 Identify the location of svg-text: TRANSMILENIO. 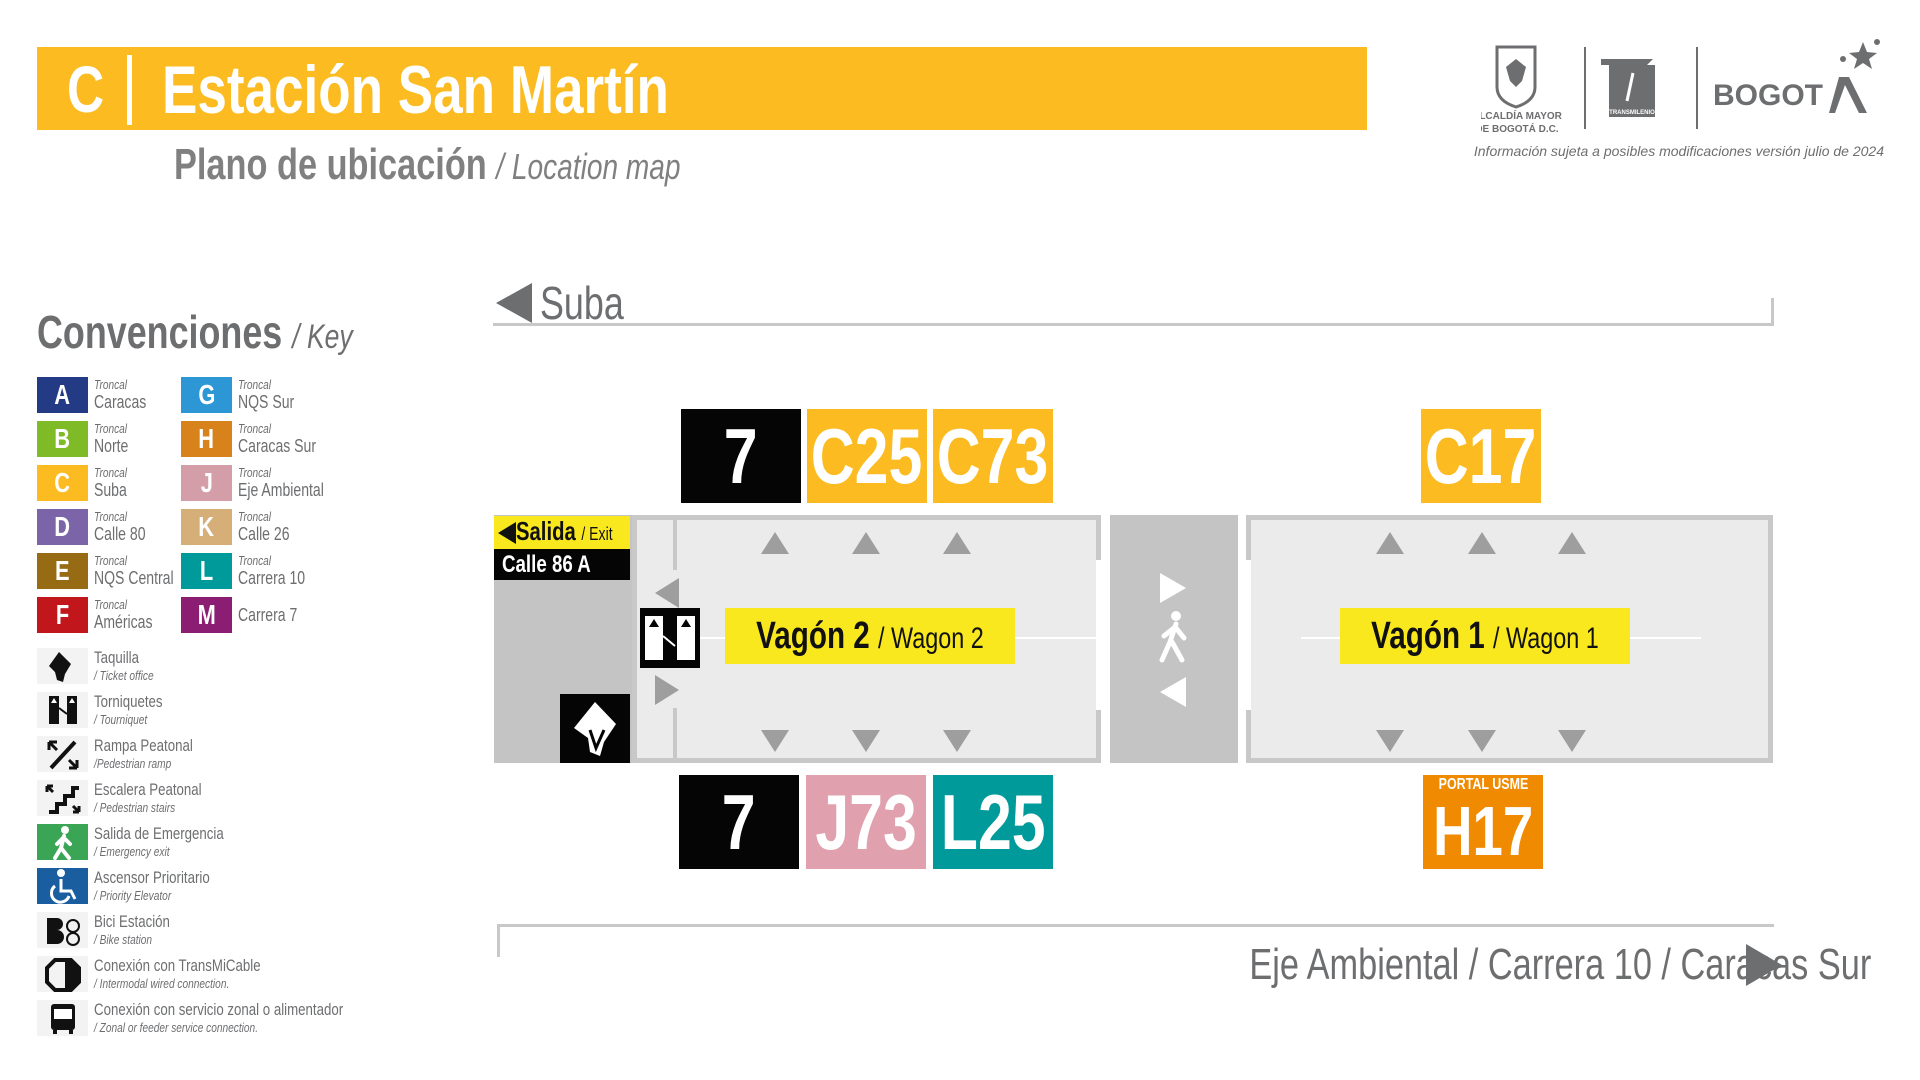
(1632, 113).